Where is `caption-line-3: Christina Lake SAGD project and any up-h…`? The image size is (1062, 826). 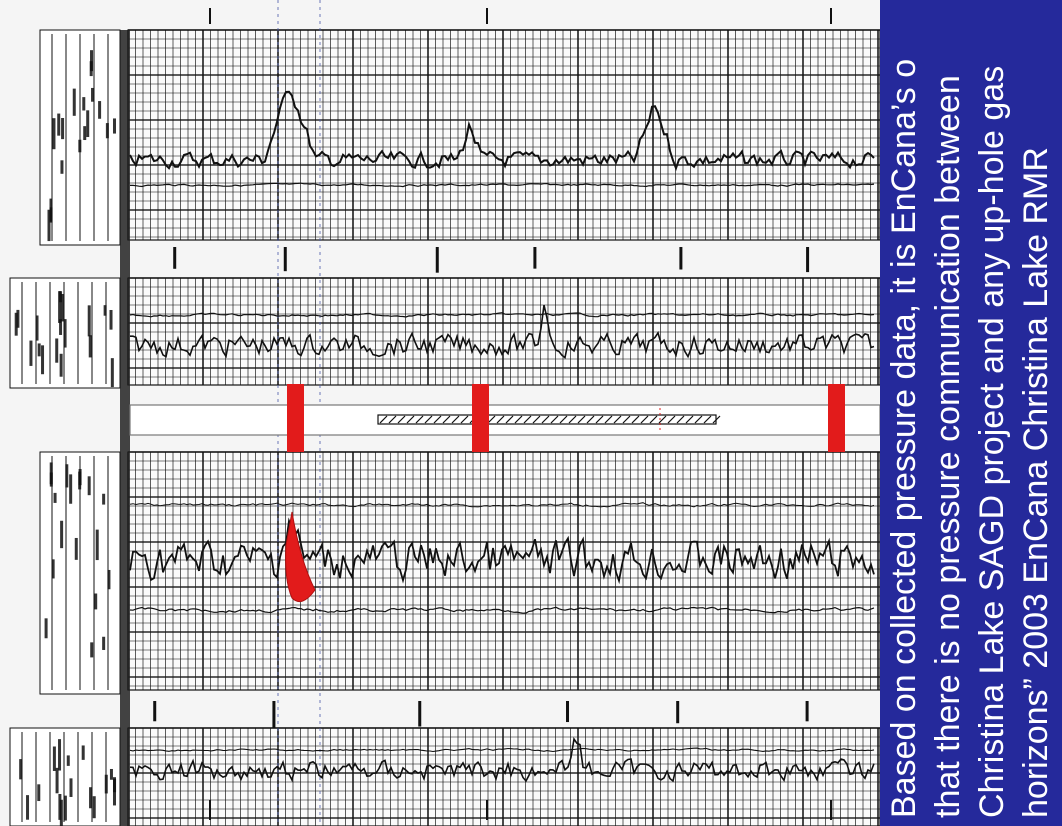
caption-line-3: Christina Lake SAGD project and any up-h… is located at coordinates (992, 441).